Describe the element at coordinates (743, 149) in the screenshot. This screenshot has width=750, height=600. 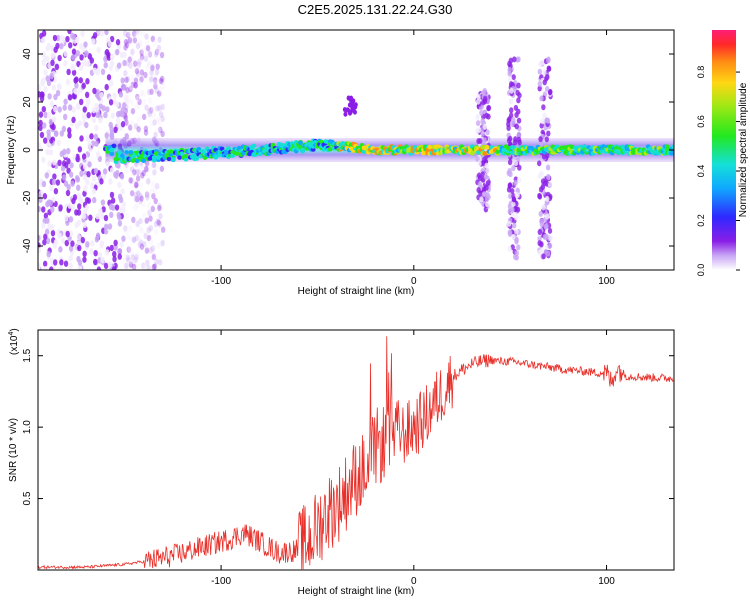
I see `colorbar-label: Normalized spectral amplitude` at that location.